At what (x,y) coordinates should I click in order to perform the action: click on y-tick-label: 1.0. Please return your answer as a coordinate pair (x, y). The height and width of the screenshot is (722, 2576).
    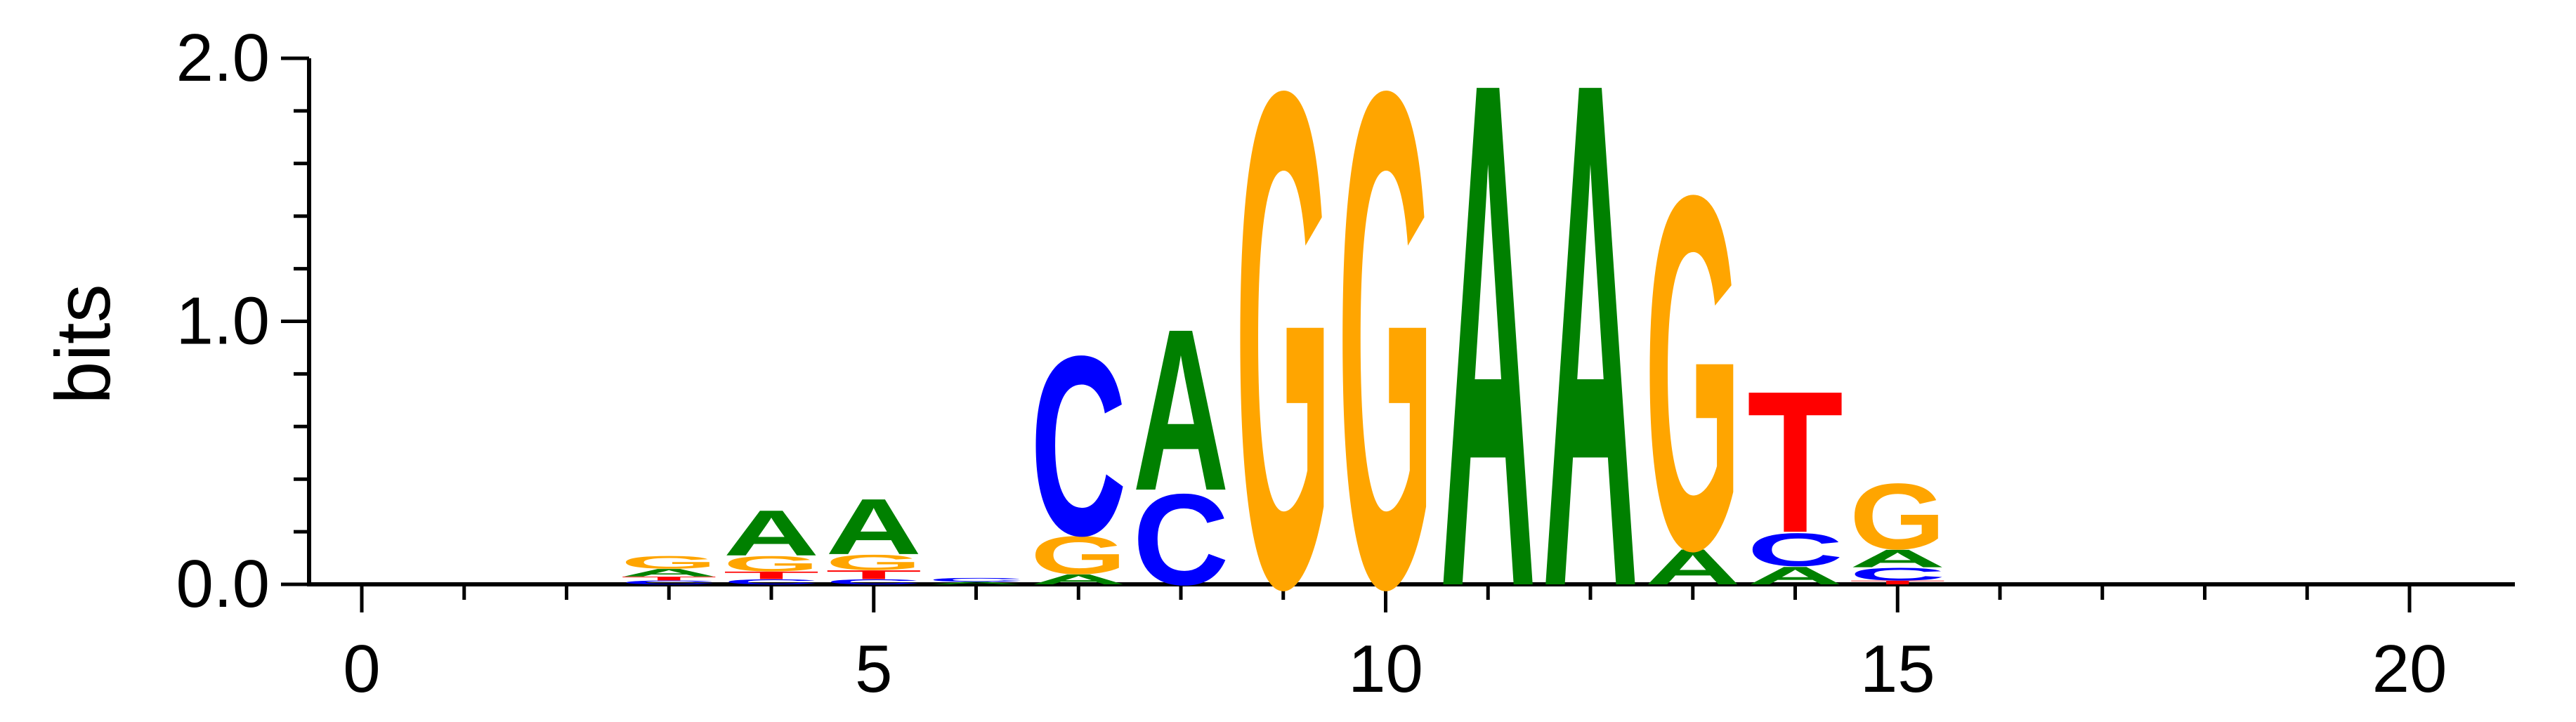
    Looking at the image, I should click on (223, 321).